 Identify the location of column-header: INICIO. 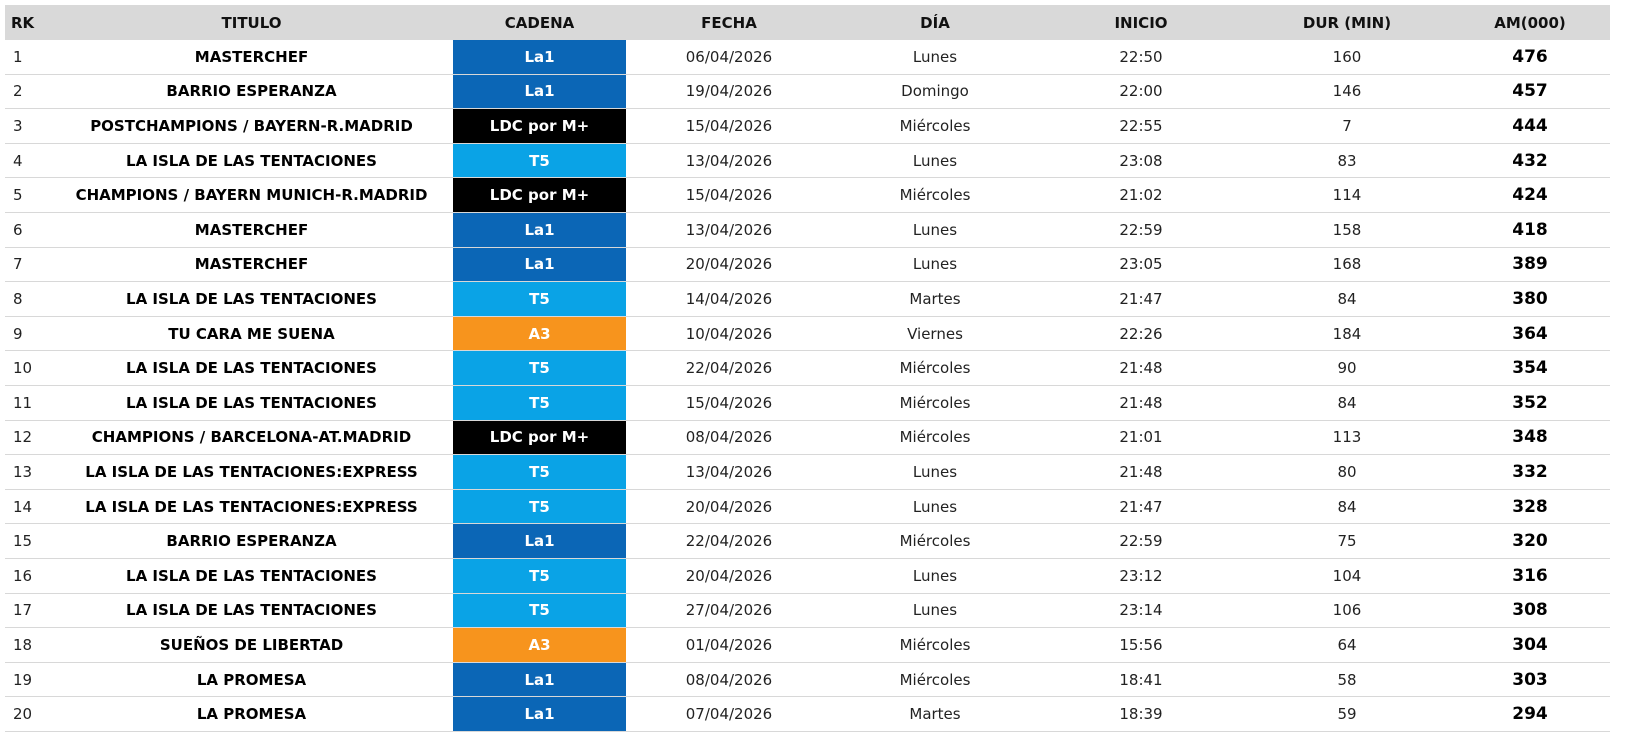
(1141, 22).